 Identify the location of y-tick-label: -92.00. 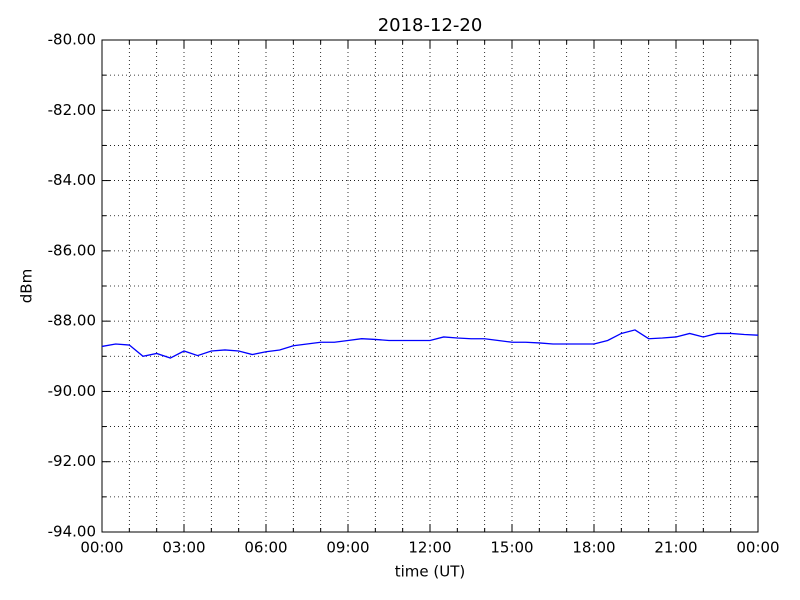
(72, 461).